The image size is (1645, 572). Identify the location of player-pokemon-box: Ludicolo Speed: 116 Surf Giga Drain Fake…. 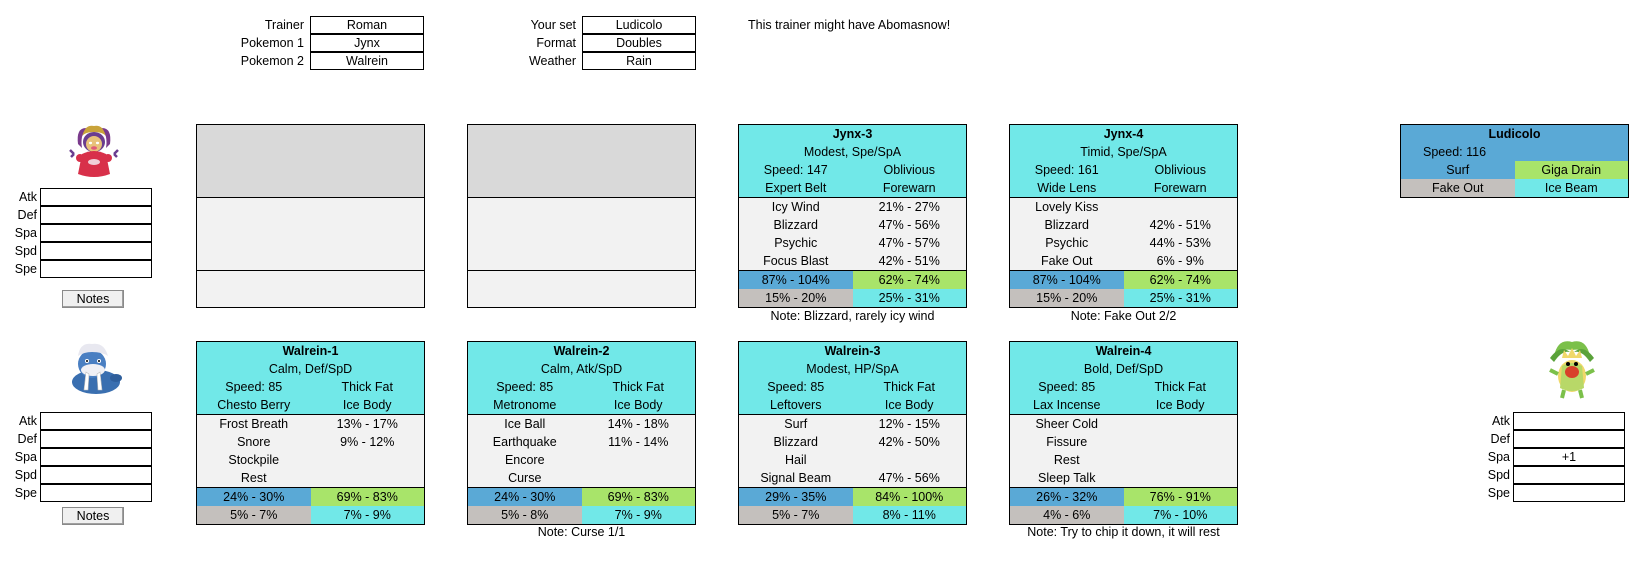
(1514, 161).